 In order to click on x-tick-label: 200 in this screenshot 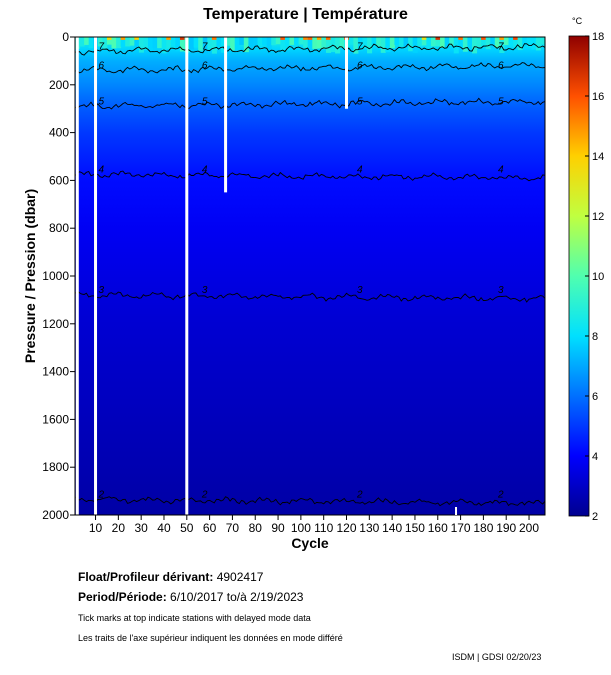, I will do `click(529, 528)`.